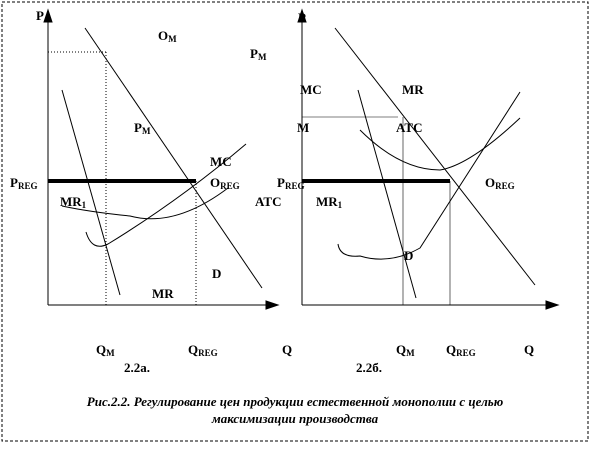  What do you see at coordinates (369, 367) in the screenshot?
I see `label: 2.2б.` at bounding box center [369, 367].